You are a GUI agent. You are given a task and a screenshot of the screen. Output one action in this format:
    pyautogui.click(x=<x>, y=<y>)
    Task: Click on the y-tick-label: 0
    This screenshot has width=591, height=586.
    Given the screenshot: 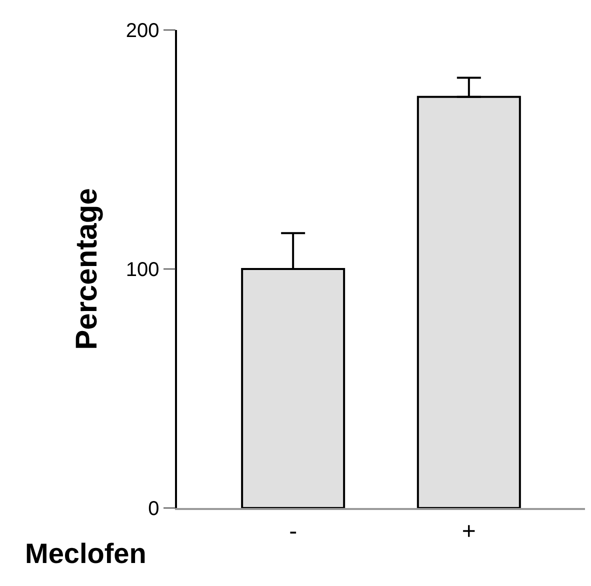 What is the action you would take?
    pyautogui.click(x=154, y=509)
    